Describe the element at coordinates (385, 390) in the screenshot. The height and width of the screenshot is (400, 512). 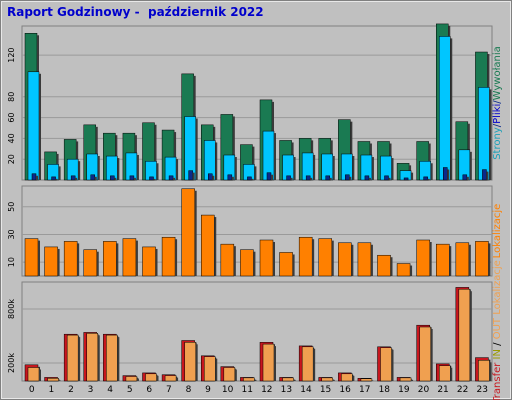
I see `x-tick-label: 18` at that location.